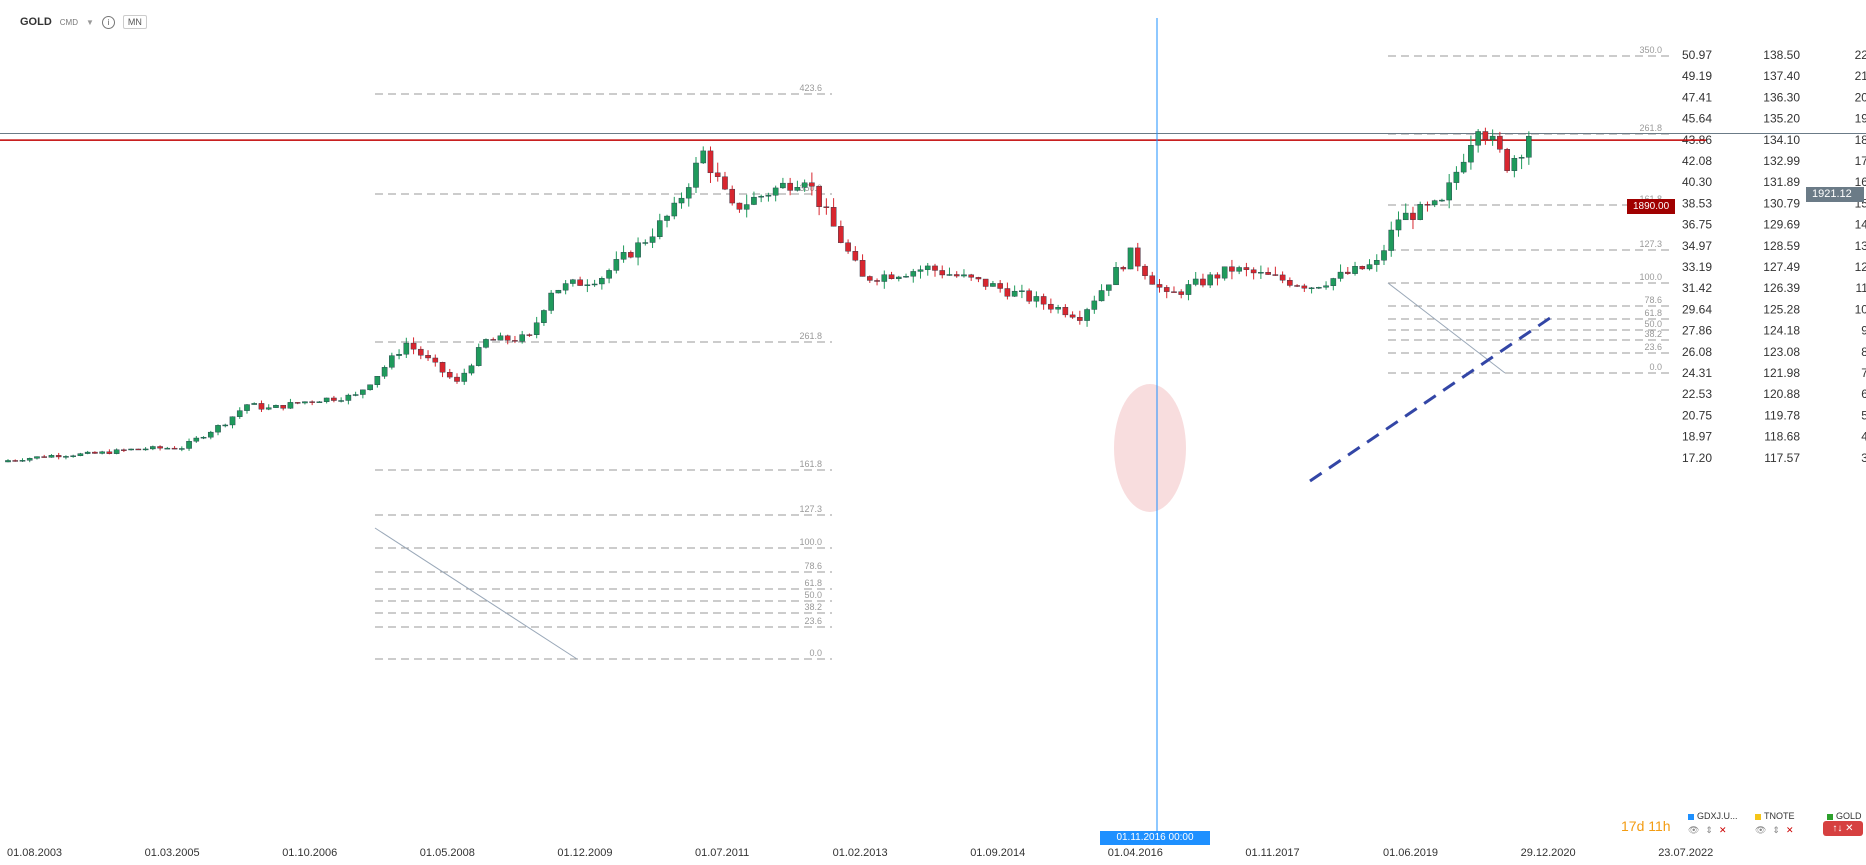 Image resolution: width=1866 pixels, height=865 pixels. What do you see at coordinates (1830, 816) in the screenshot?
I see `series-color-icon` at bounding box center [1830, 816].